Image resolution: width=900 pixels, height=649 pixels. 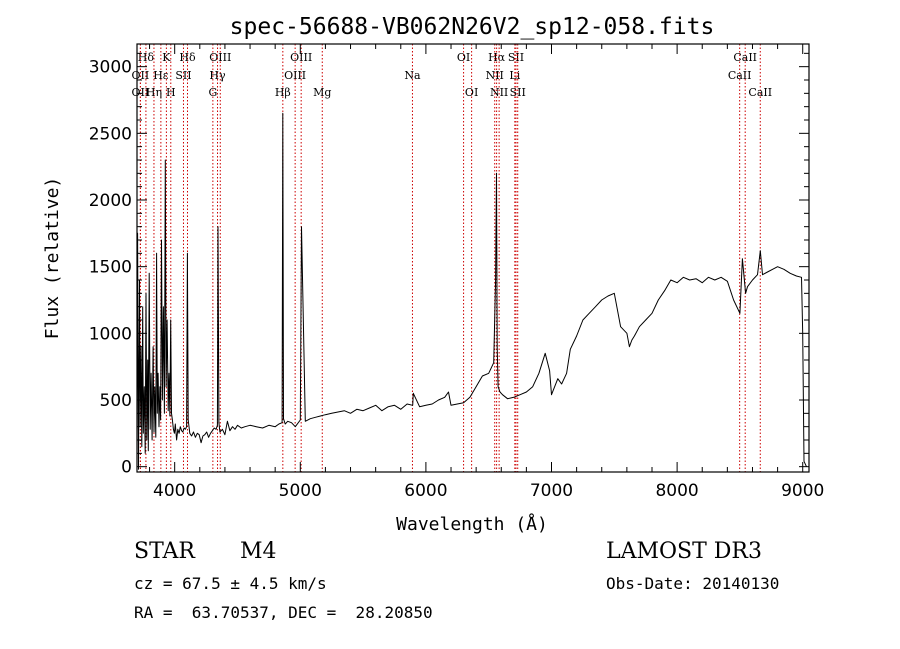 What do you see at coordinates (301, 57) in the screenshot?
I see `marker-label-12: OIII` at bounding box center [301, 57].